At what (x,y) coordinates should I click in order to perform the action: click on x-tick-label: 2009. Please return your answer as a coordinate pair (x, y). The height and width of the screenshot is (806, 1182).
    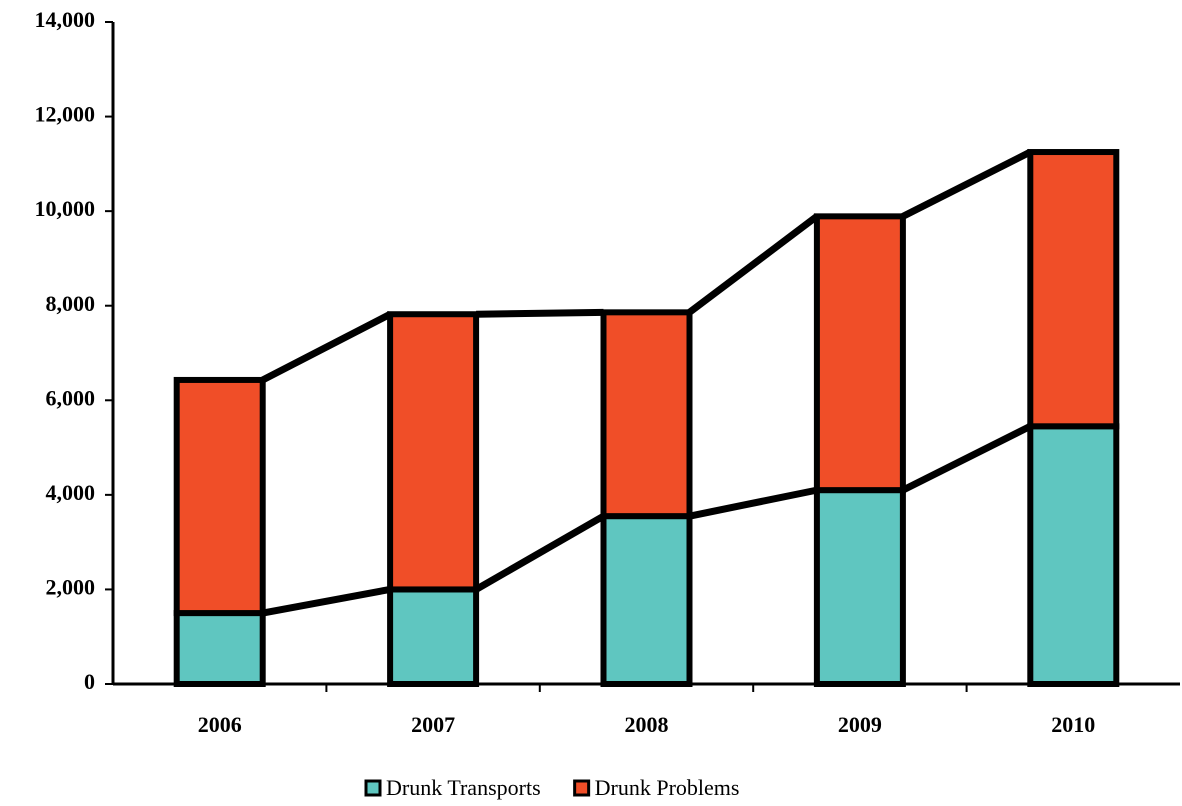
    Looking at the image, I should click on (860, 724).